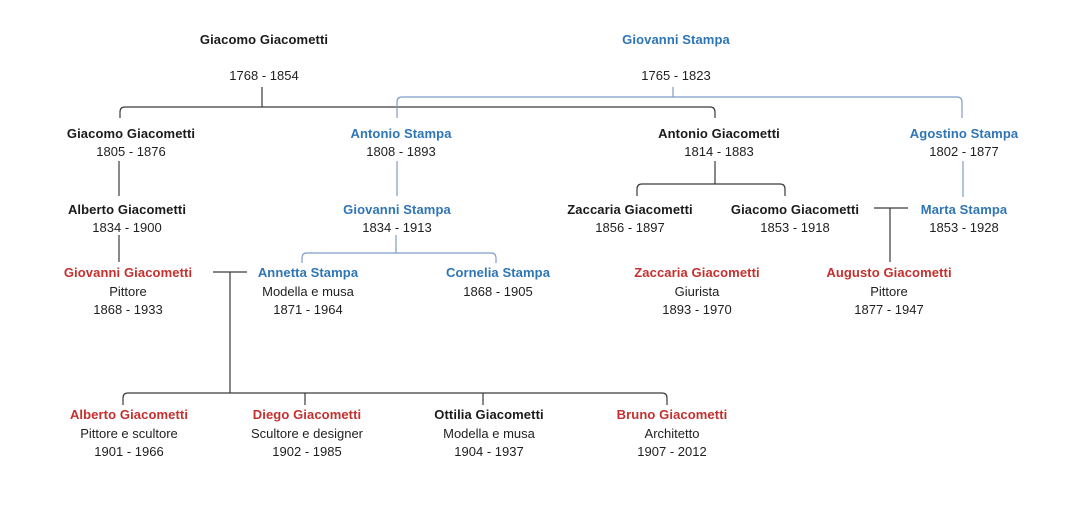 The width and height of the screenshot is (1077, 514). Describe the element at coordinates (308, 291) in the screenshot. I see `annetta-stampa-1871-role: Modella e musa` at that location.